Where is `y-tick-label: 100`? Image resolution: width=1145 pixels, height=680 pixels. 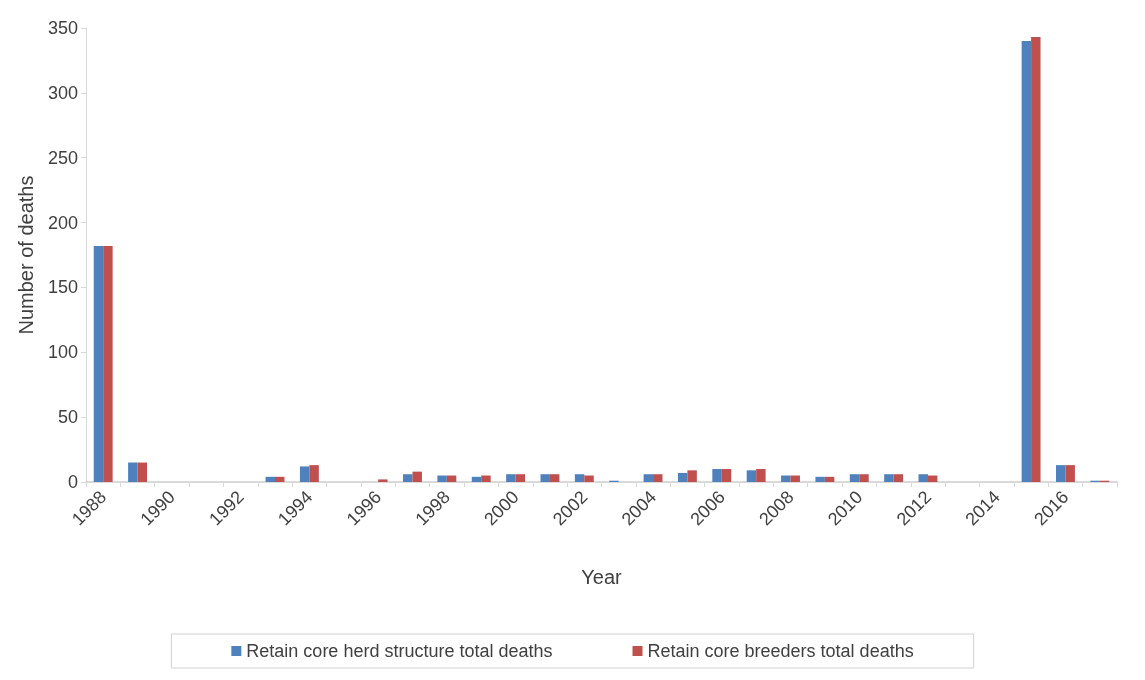 y-tick-label: 100 is located at coordinates (62, 352).